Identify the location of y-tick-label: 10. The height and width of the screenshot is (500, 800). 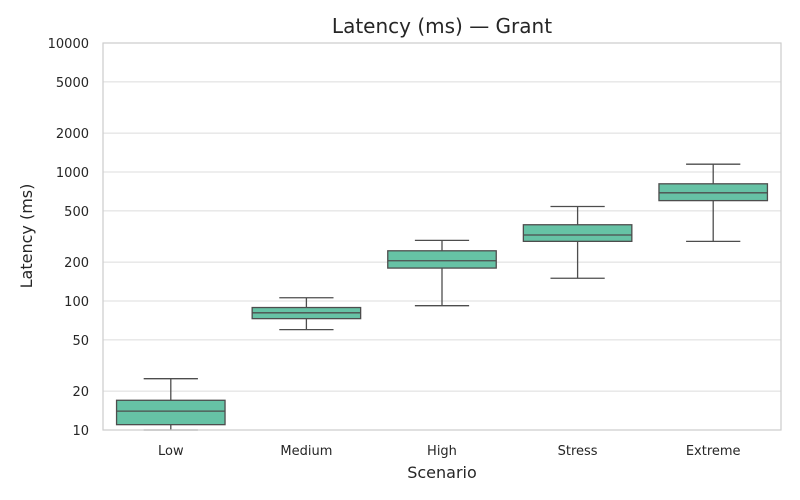
(80, 431).